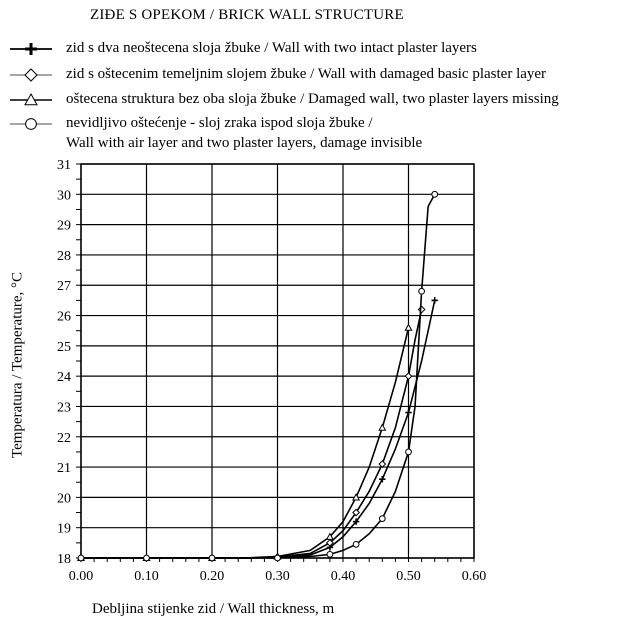 This screenshot has width=623, height=622. What do you see at coordinates (64, 317) in the screenshot?
I see `y-tick-label-8: 26` at bounding box center [64, 317].